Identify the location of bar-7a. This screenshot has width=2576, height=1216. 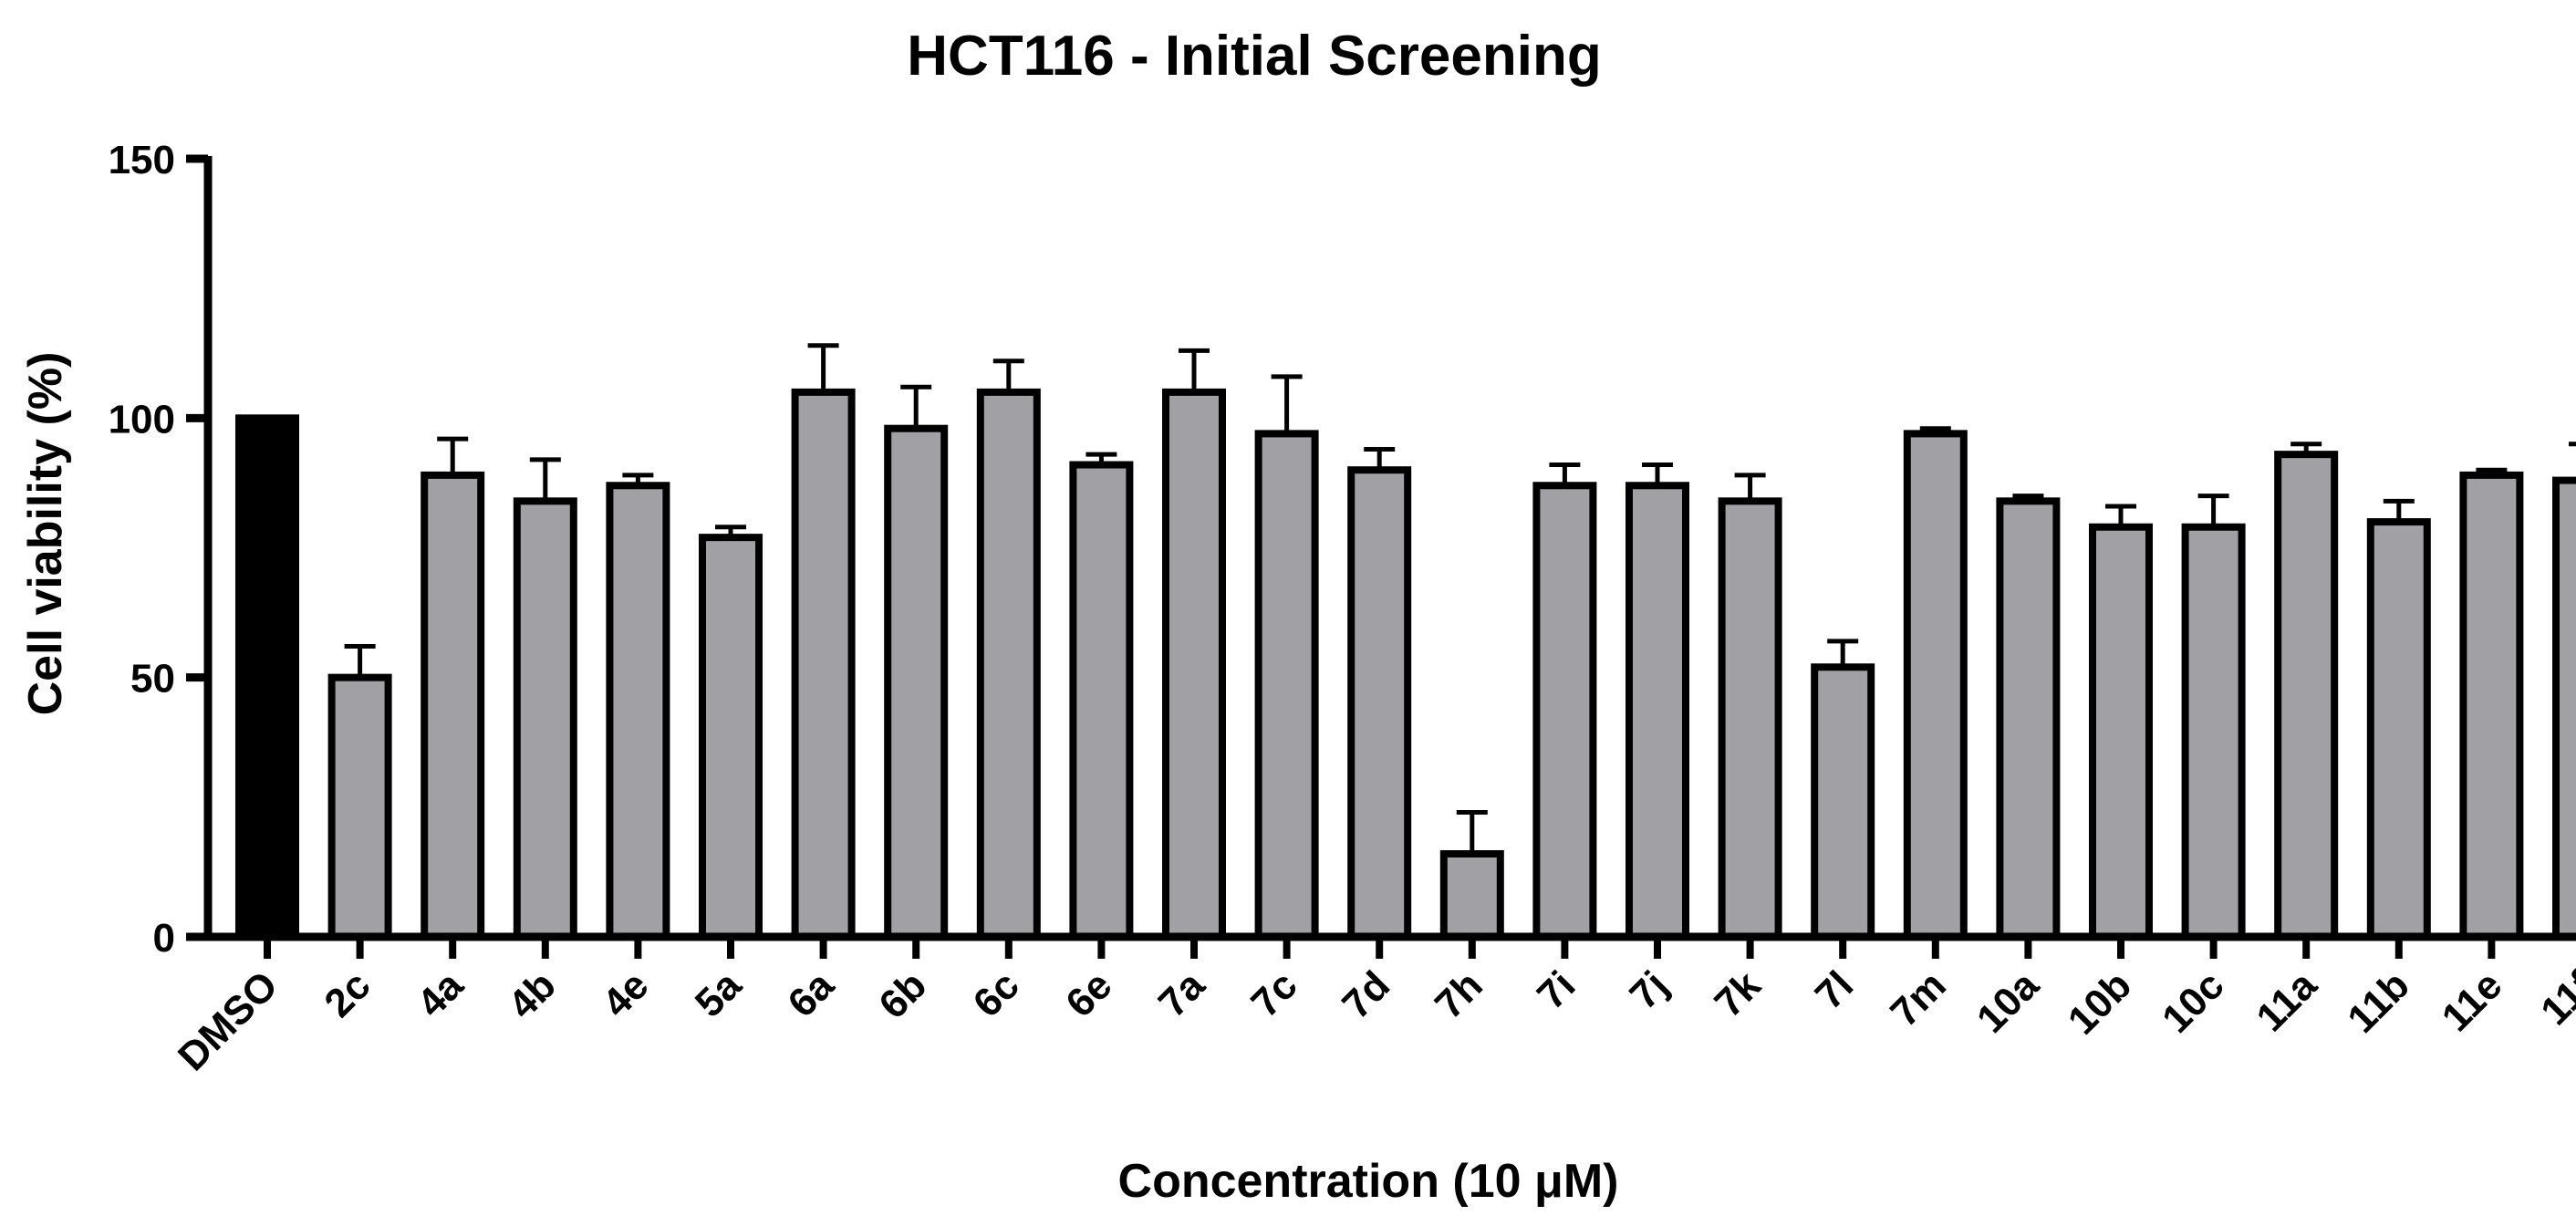
(1194, 664).